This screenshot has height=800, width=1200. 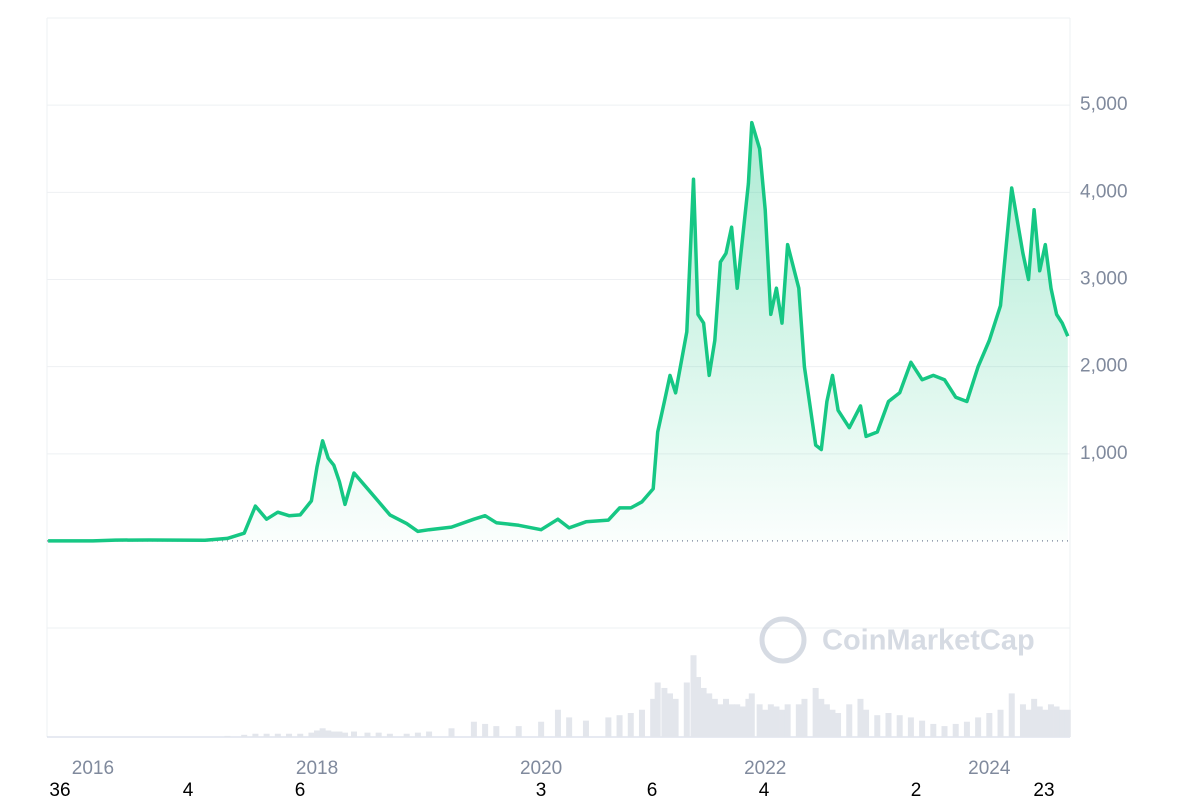 What do you see at coordinates (1104, 366) in the screenshot?
I see `y-tick-label: 2,000` at bounding box center [1104, 366].